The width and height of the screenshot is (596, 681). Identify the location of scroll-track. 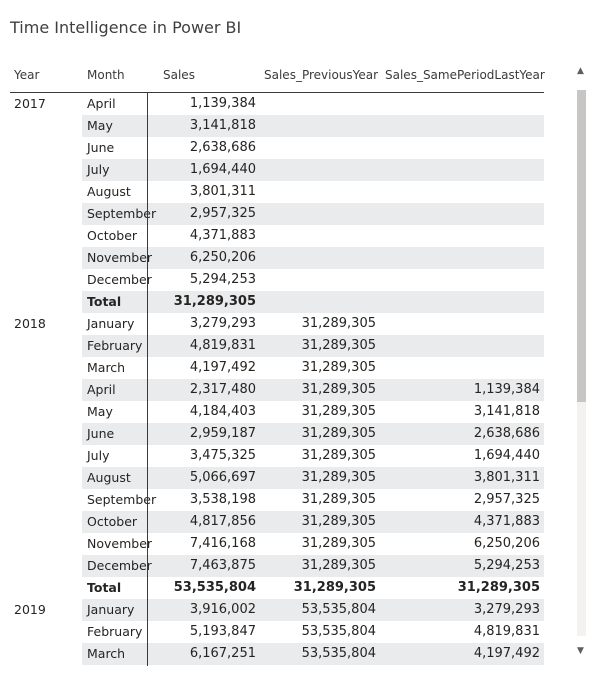
(581, 363).